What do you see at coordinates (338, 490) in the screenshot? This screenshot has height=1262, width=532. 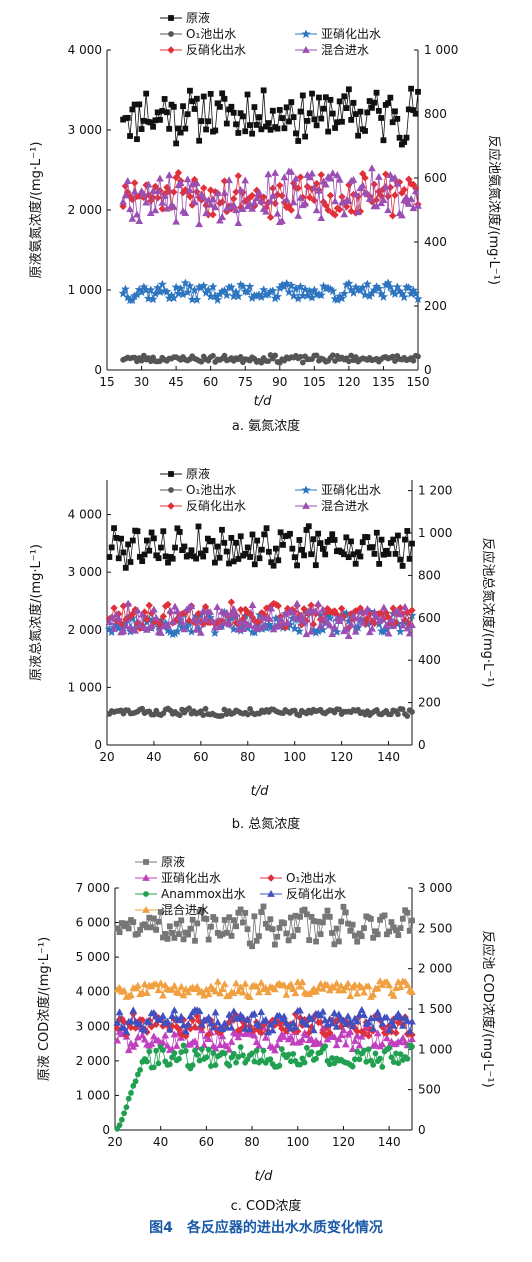 I see `legend-item: 亚硝化出水` at bounding box center [338, 490].